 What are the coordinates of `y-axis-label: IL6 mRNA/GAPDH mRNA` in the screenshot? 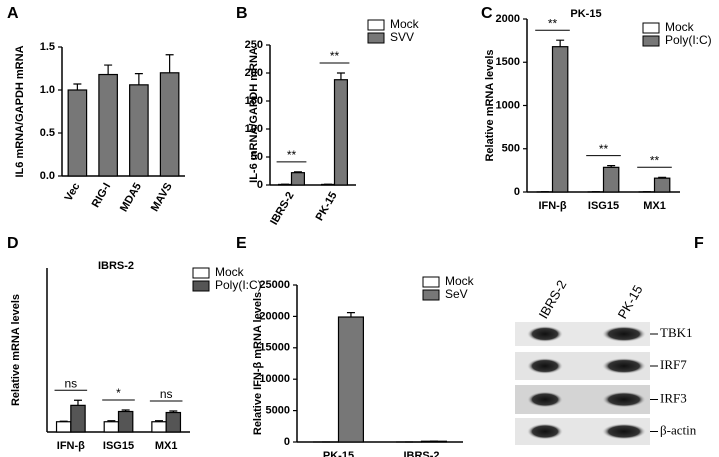 It's located at (20, 111).